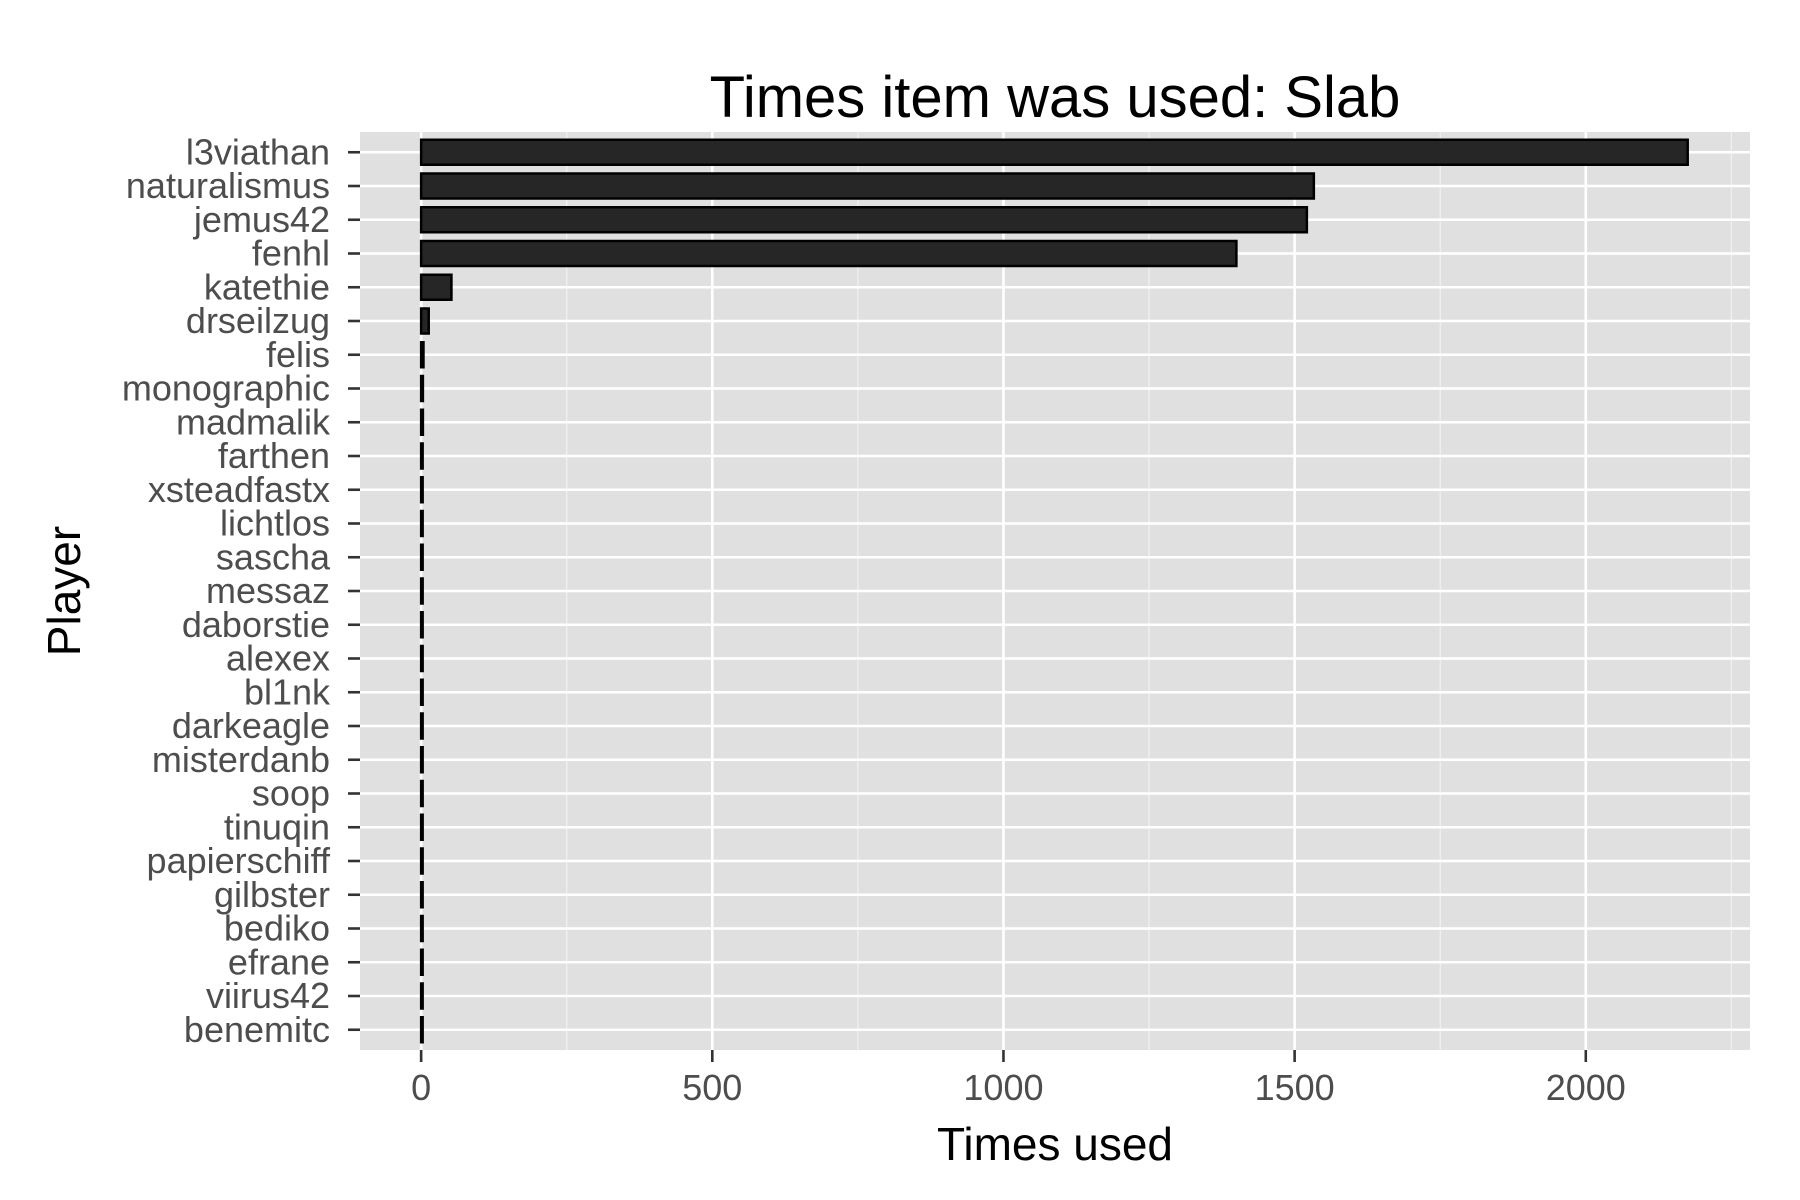  What do you see at coordinates (267, 286) in the screenshot?
I see `y-tick-label: katethie` at bounding box center [267, 286].